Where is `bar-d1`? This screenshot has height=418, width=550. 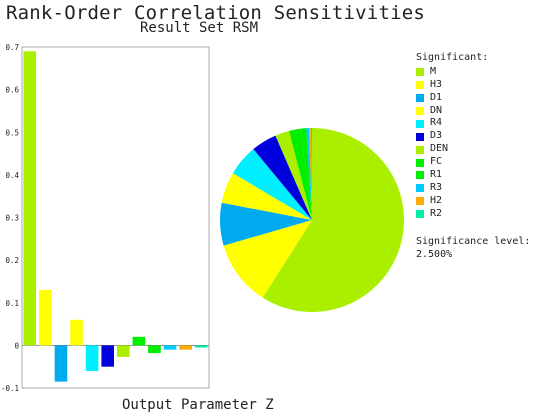 bar-d1 is located at coordinates (61, 363).